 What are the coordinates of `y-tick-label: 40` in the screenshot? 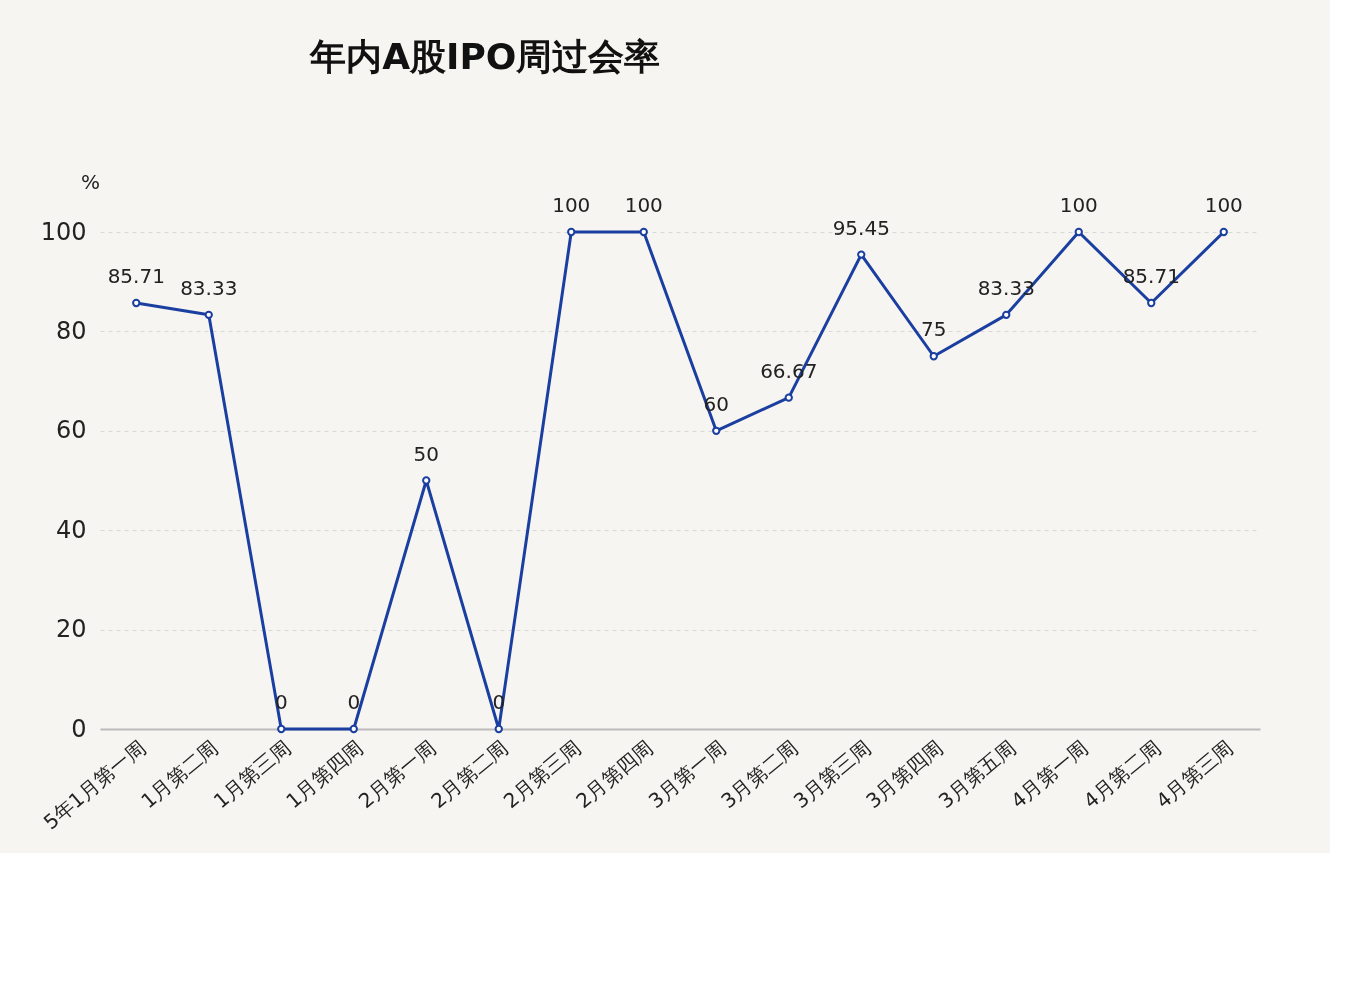 It's located at (71, 529).